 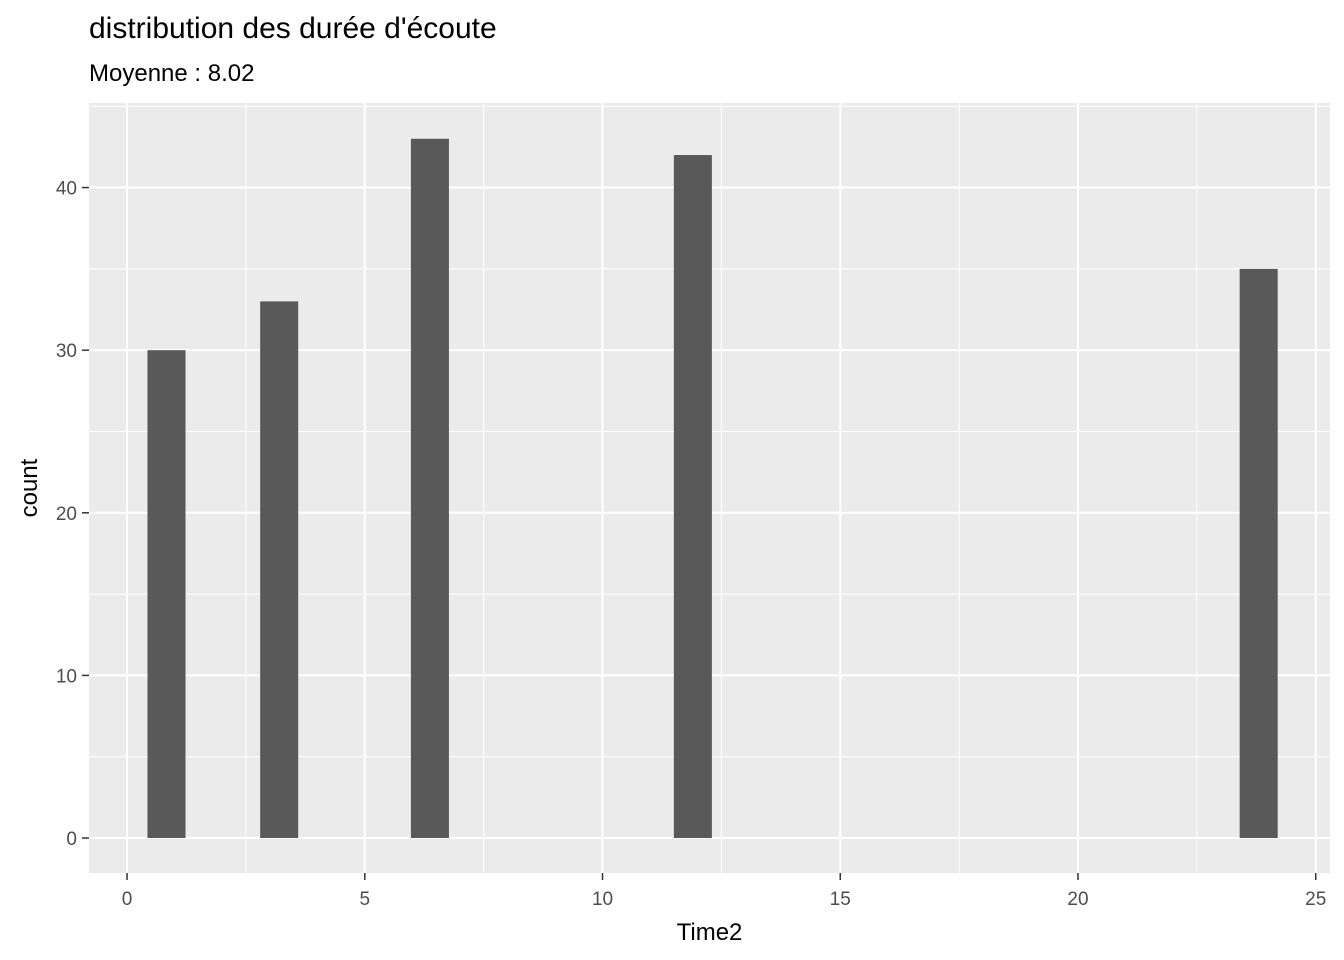 What do you see at coordinates (127, 899) in the screenshot?
I see `x-tick-label: 0` at bounding box center [127, 899].